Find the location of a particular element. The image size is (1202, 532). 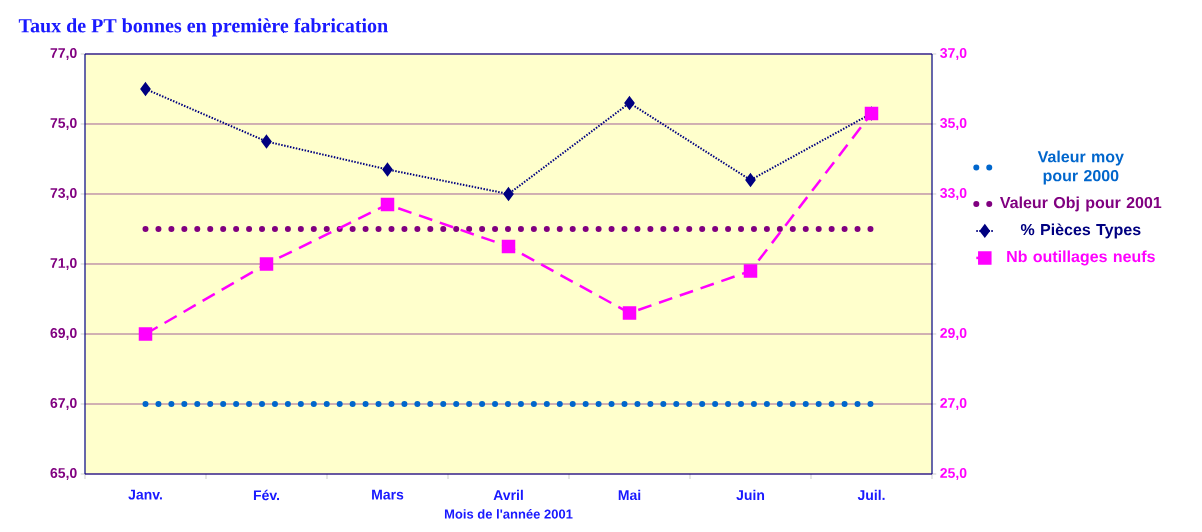

x-axis-title: Mois de l'année 2001 is located at coordinates (508, 514).